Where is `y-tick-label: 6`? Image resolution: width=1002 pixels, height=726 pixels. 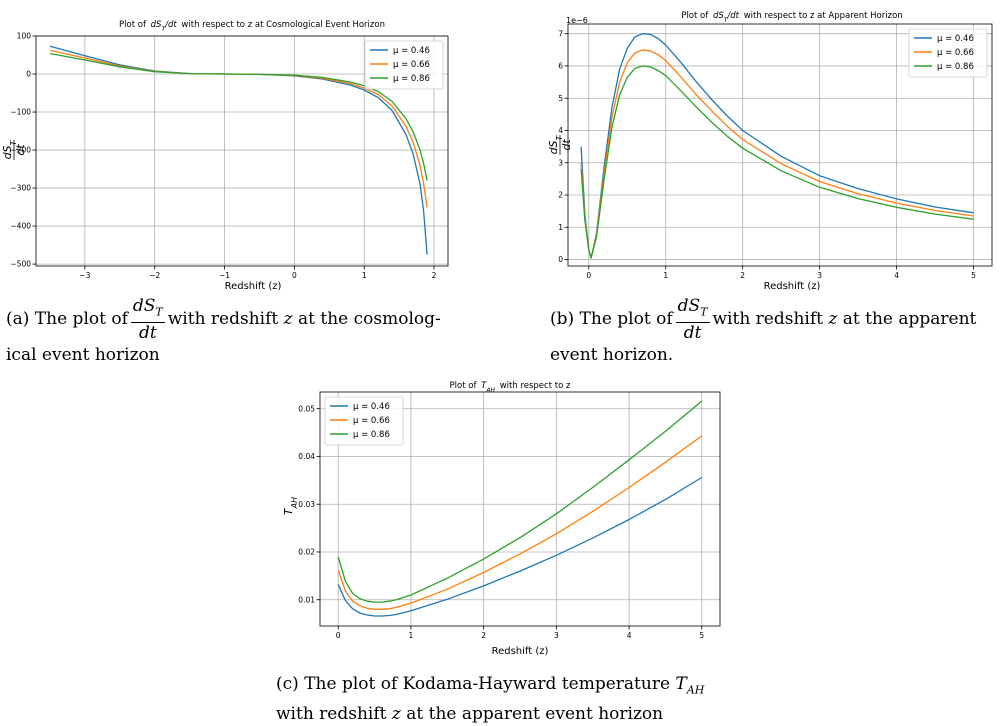 y-tick-label: 6 is located at coordinates (560, 66).